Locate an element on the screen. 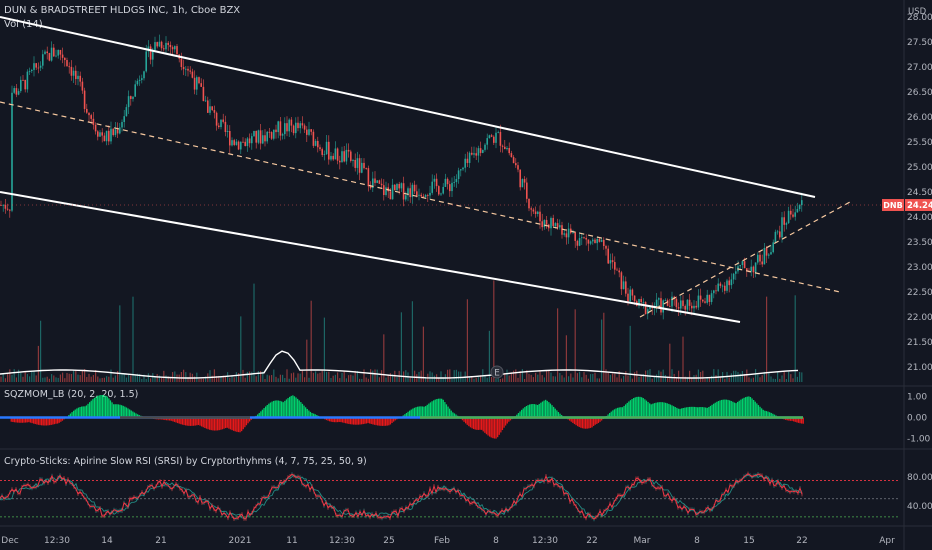  badge-price: 24.24 is located at coordinates (919, 206).